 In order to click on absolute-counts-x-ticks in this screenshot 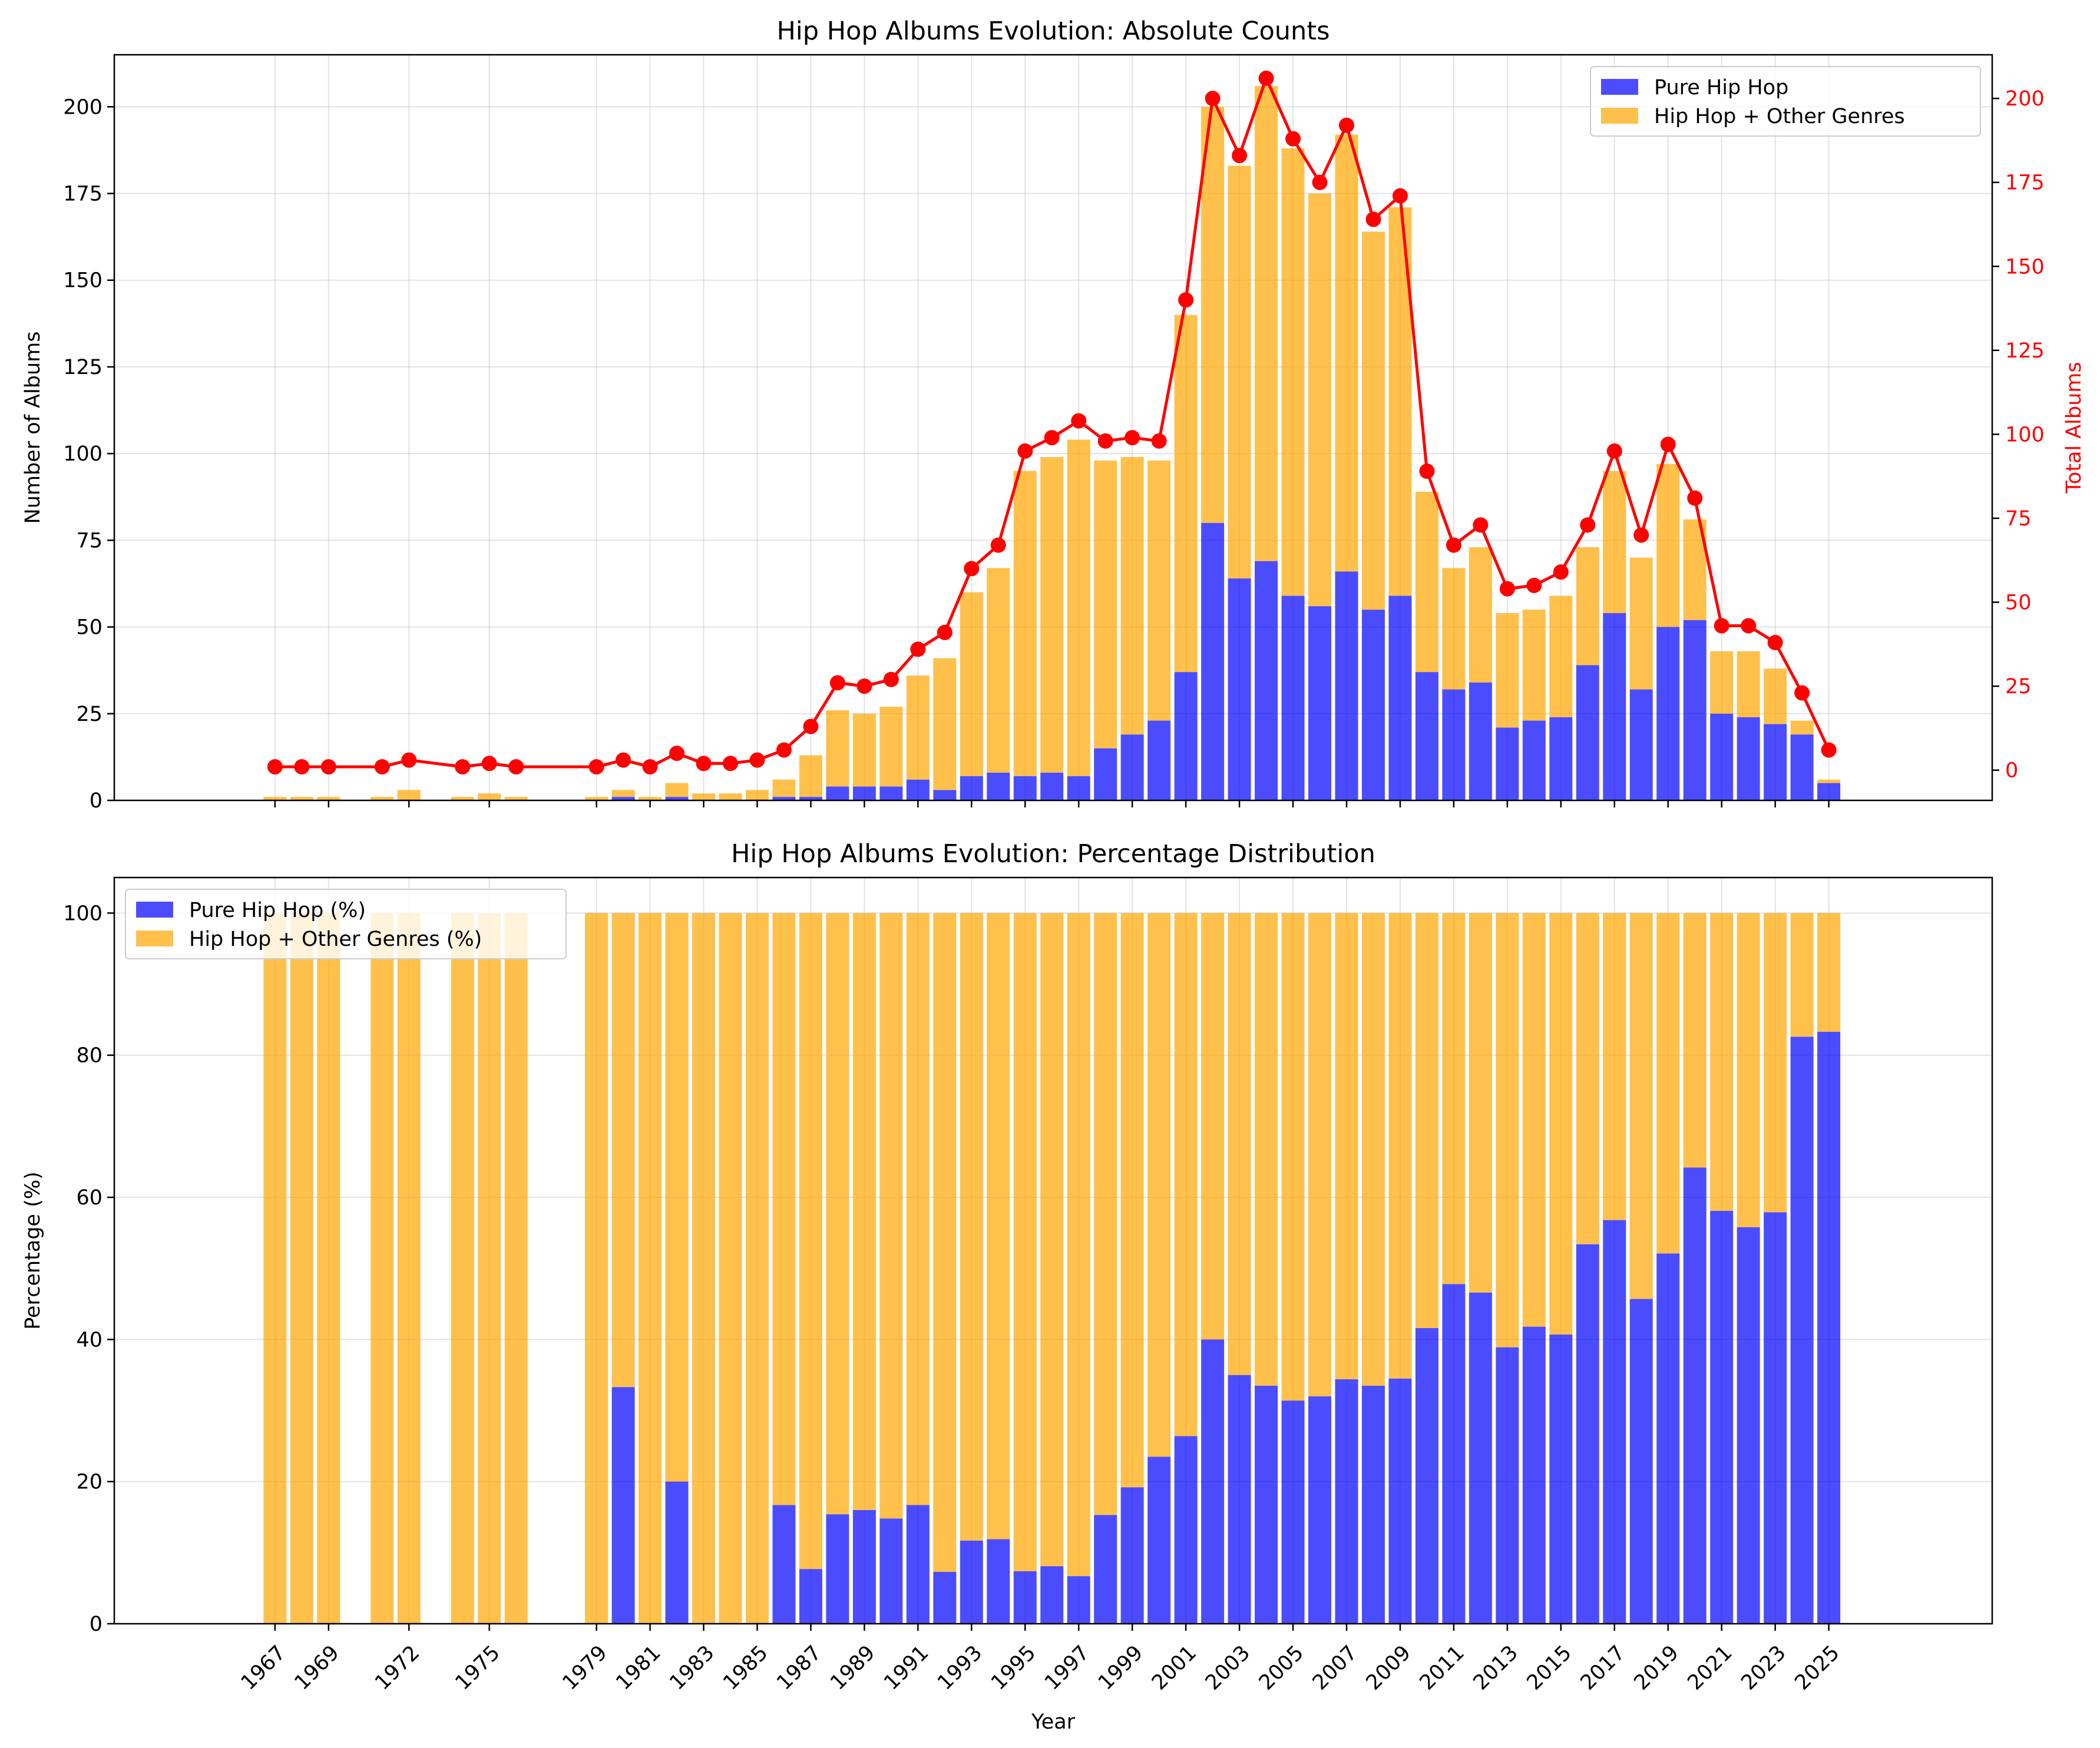, I will do `click(1052, 803)`.